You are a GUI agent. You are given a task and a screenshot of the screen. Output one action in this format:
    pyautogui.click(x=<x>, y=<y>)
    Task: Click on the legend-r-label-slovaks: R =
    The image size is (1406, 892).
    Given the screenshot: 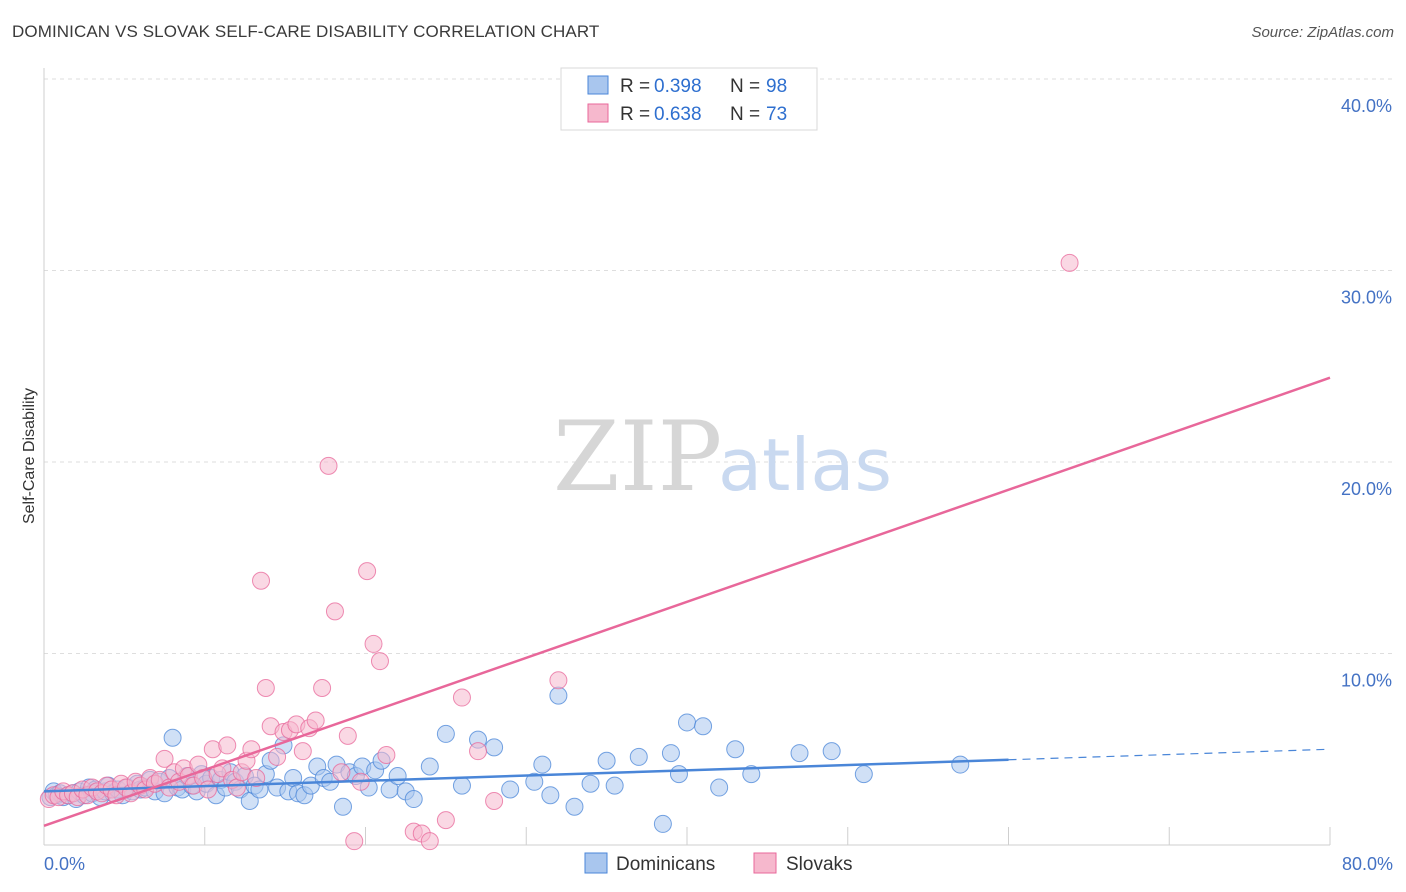 What is the action you would take?
    pyautogui.click(x=635, y=114)
    